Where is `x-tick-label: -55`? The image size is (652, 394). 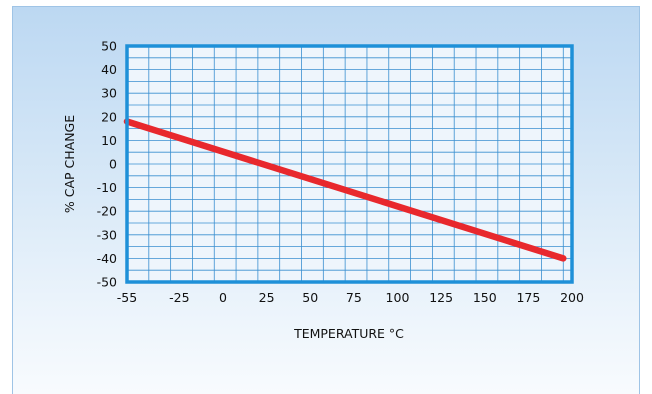
x-tick-label: -55 is located at coordinates (127, 297).